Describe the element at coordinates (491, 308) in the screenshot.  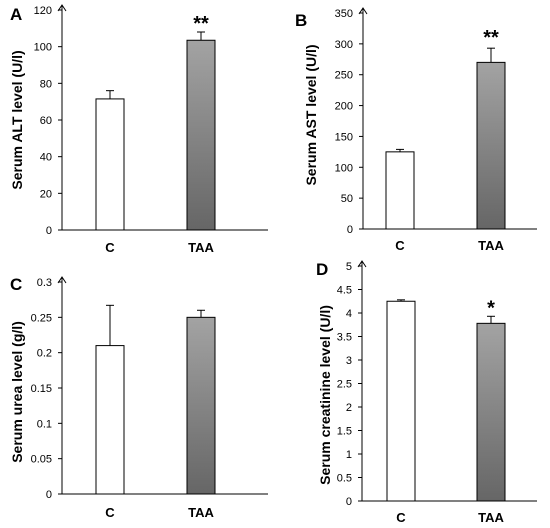
I see `significance-mark: *` at that location.